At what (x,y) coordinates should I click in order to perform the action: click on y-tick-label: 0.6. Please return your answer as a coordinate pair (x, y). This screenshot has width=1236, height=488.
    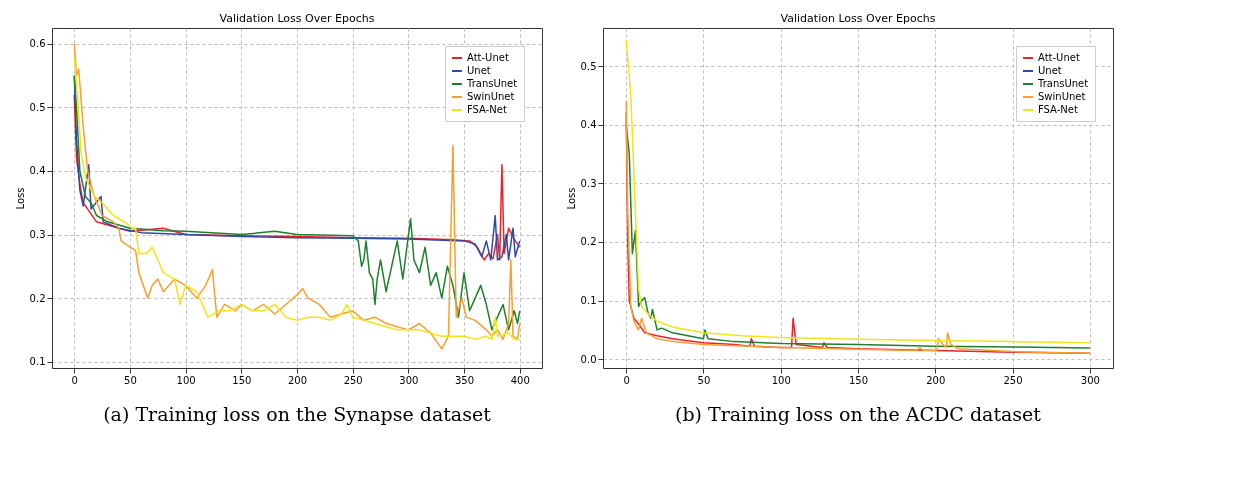
    Looking at the image, I should click on (37, 44).